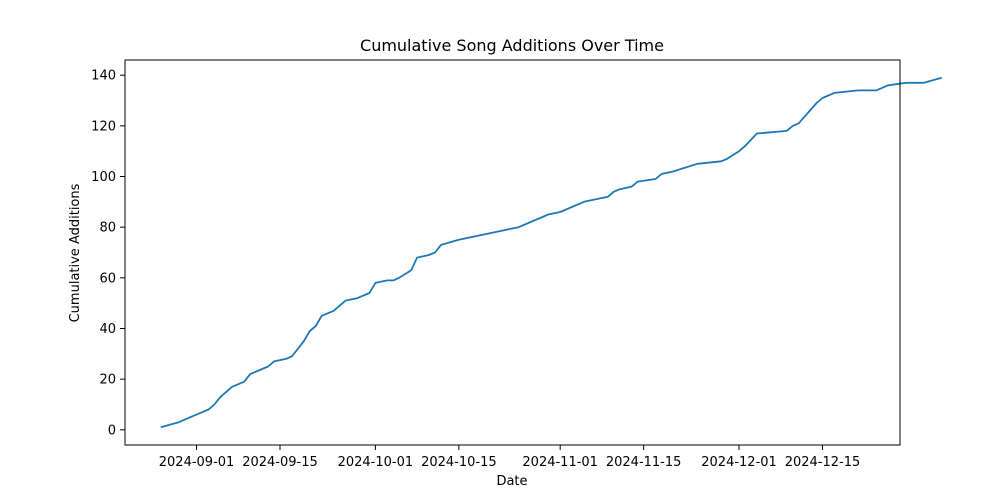 The image size is (1000, 500). Describe the element at coordinates (376, 462) in the screenshot. I see `x-tick-label: 2024-10-01` at that location.